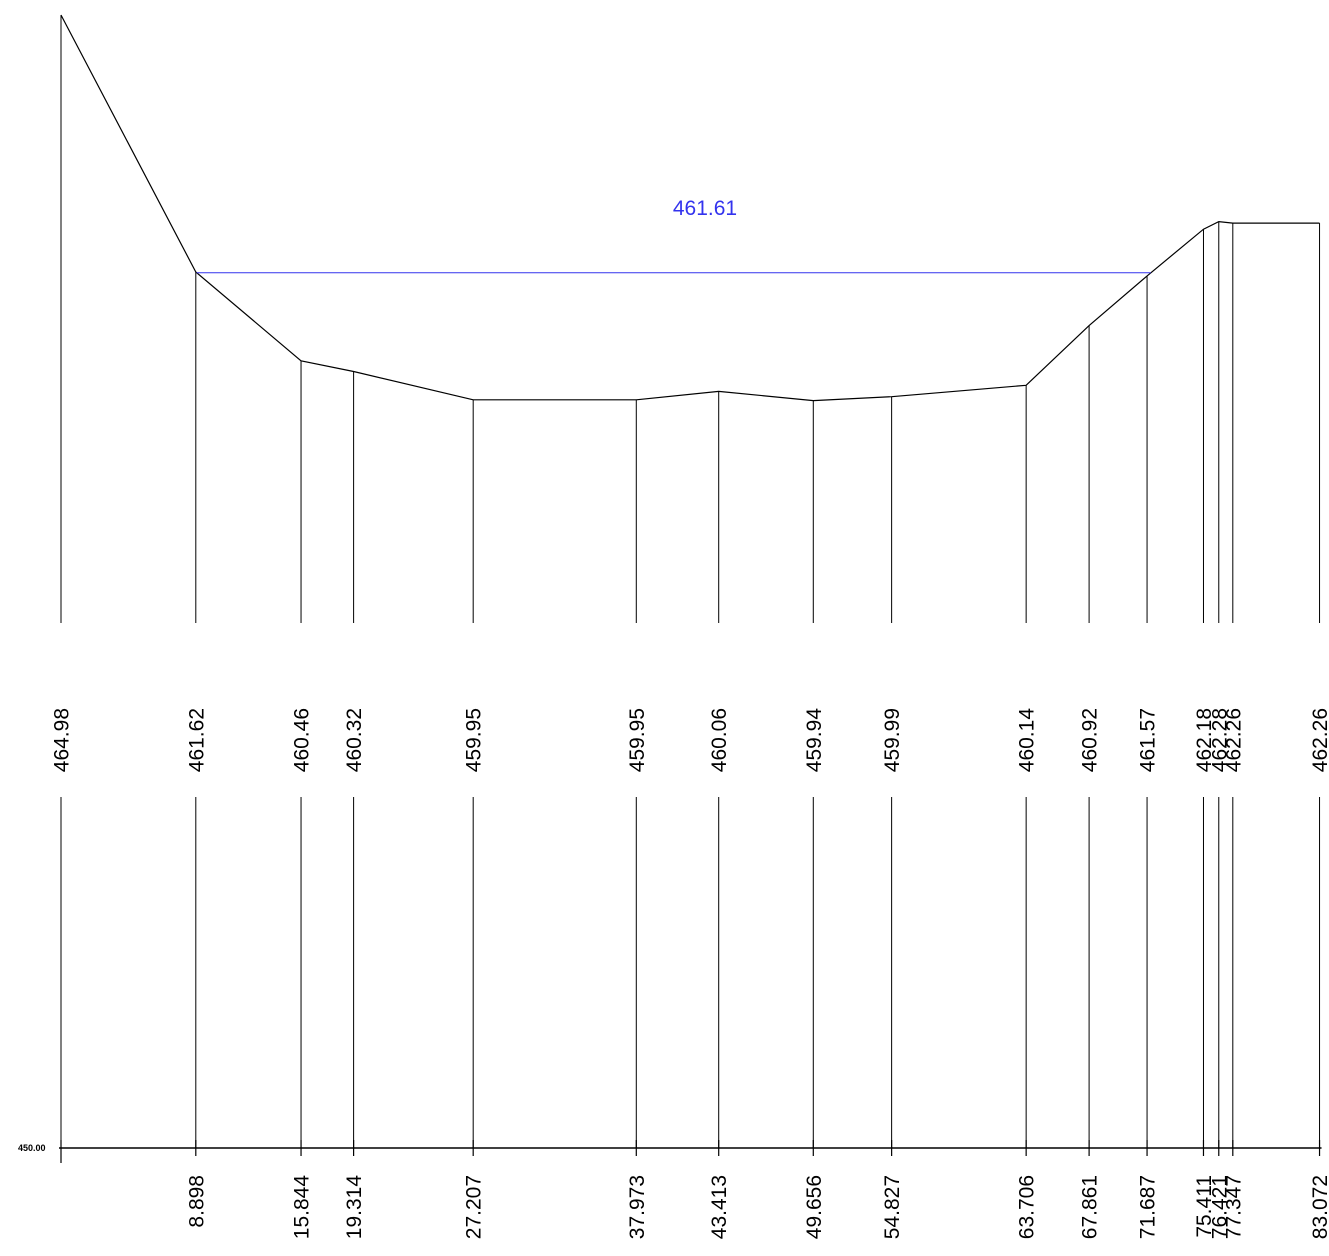 This screenshot has height=1256, width=1329. I want to click on elevation-label-8: 459.99, so click(892, 740).